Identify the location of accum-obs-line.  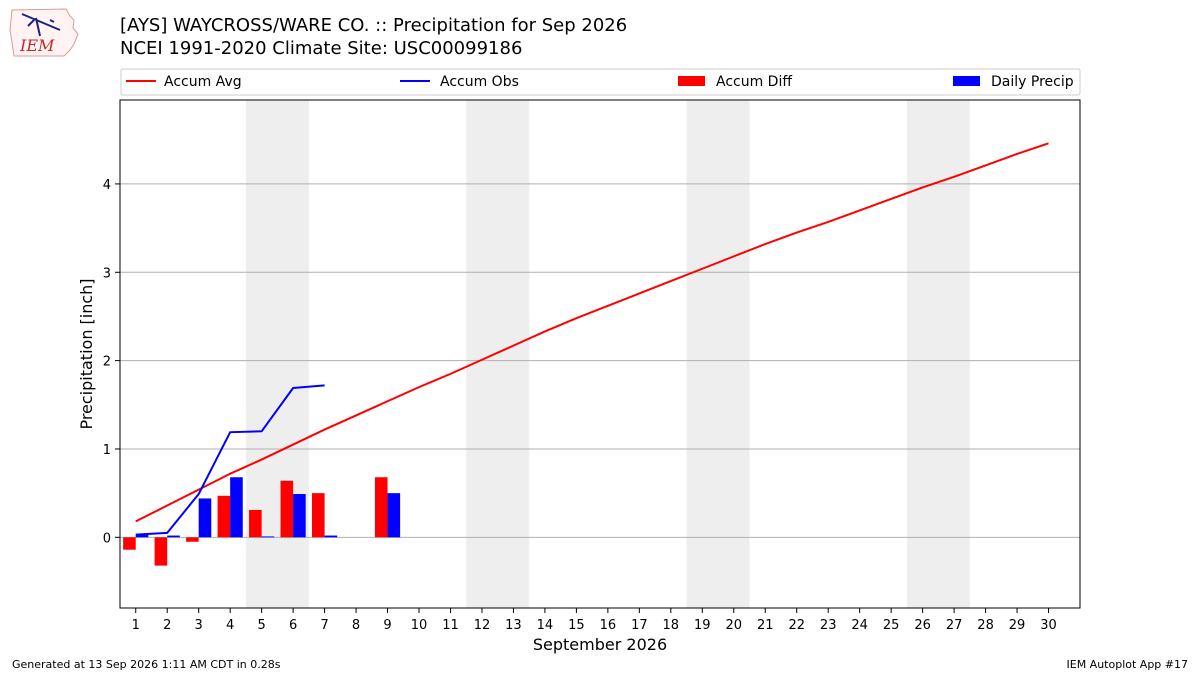
(230, 460).